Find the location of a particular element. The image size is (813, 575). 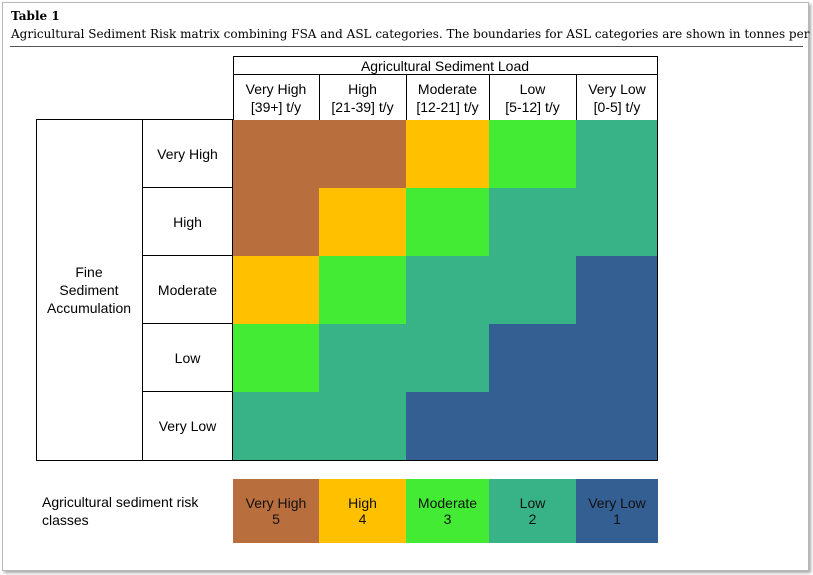

asl-col-4-name: Low is located at coordinates (532, 89).